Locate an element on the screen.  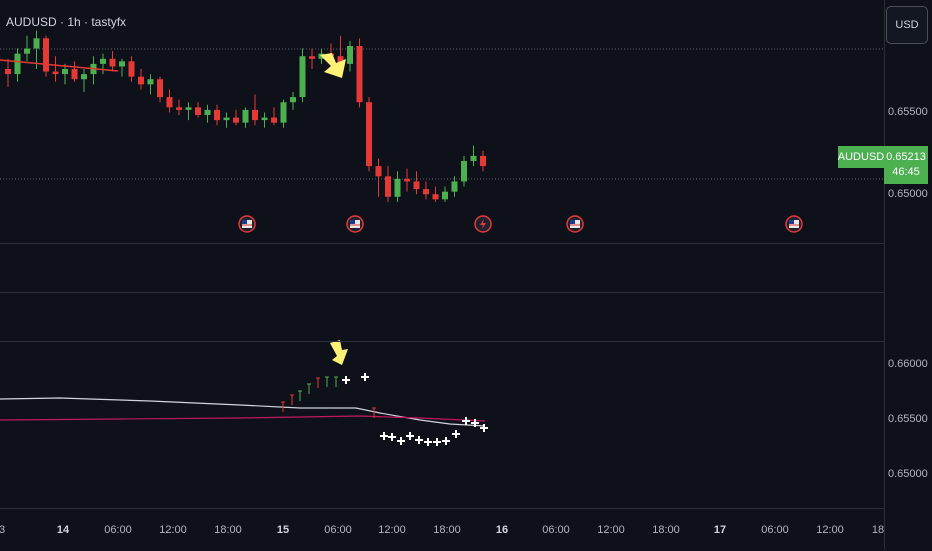
currency-button: USD is located at coordinates (907, 25).